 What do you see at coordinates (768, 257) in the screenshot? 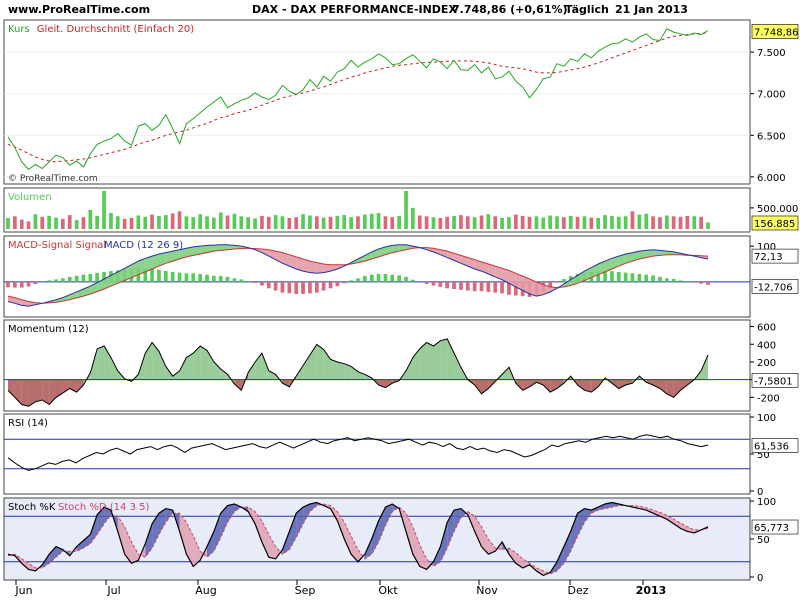
I see `macd-last-value: 72,13` at bounding box center [768, 257].